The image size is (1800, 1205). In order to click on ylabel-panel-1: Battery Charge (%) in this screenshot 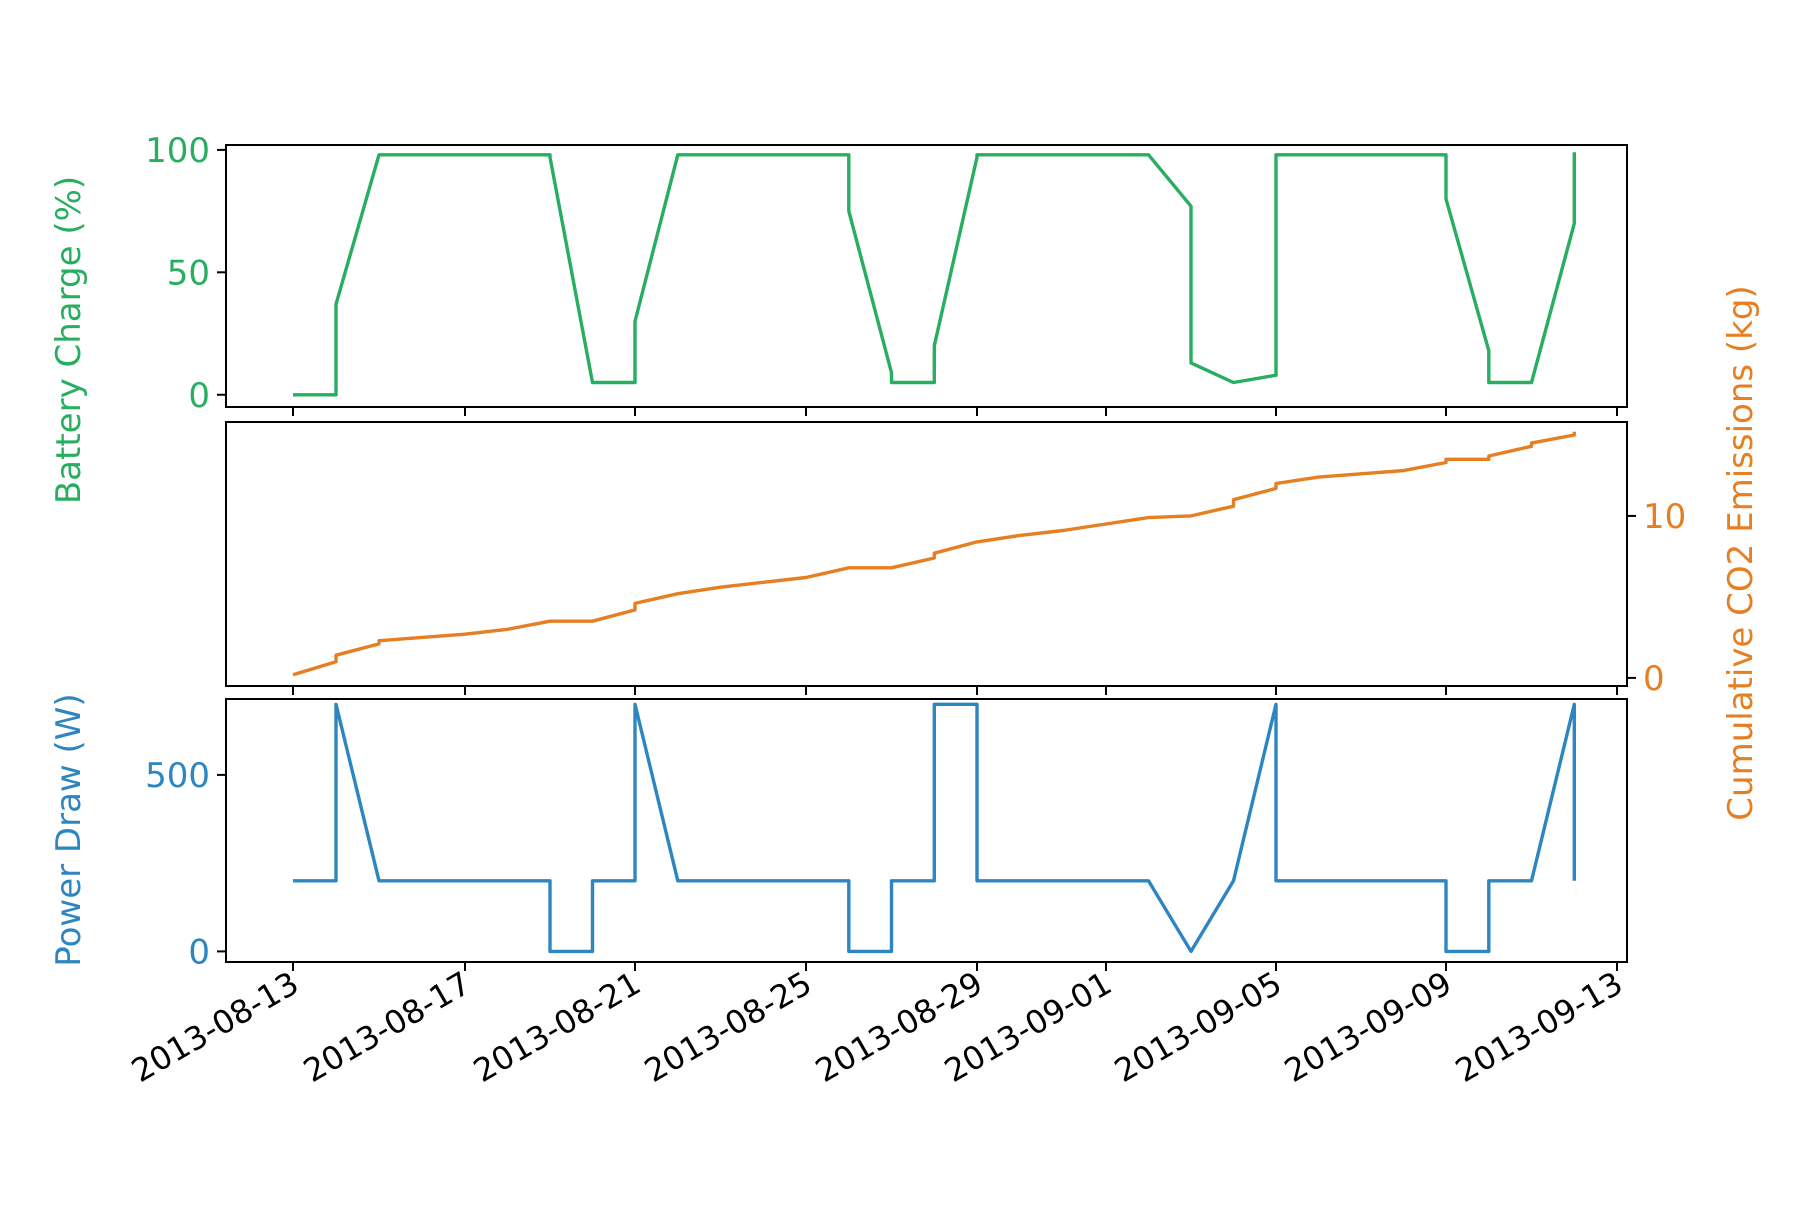, I will do `click(69, 340)`.